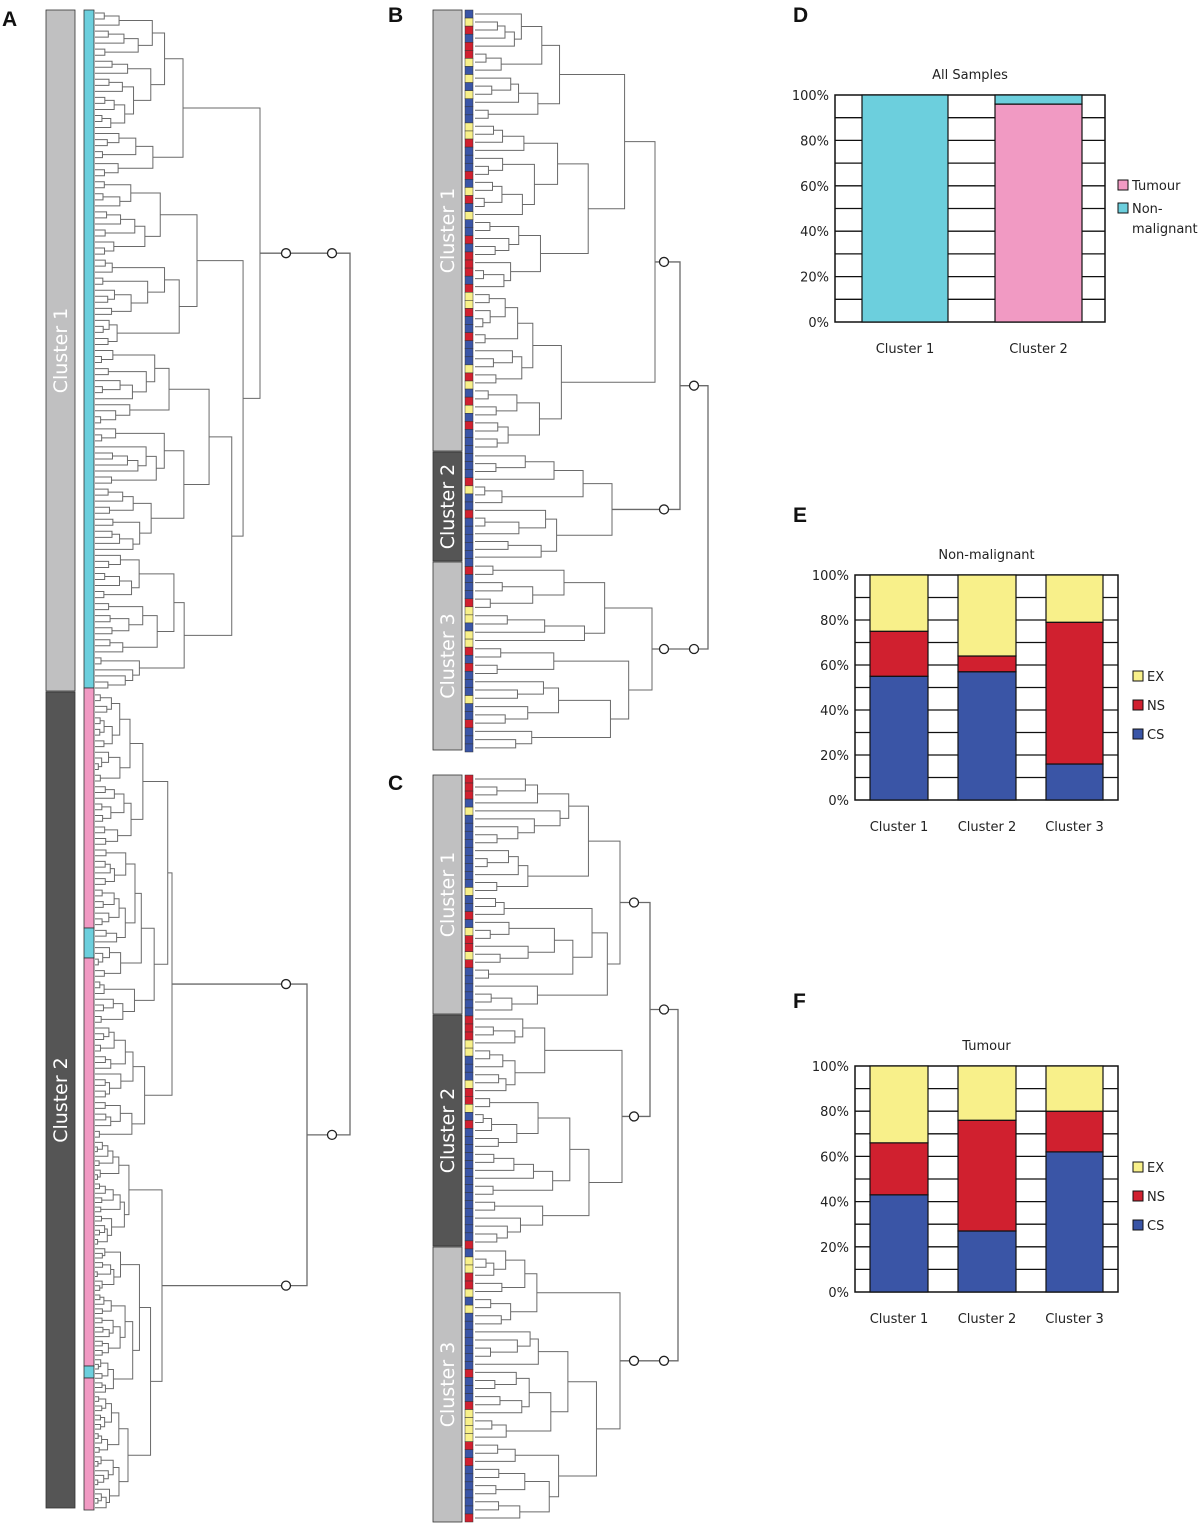  I want to click on y-tick-label: 0%, so click(838, 1293).